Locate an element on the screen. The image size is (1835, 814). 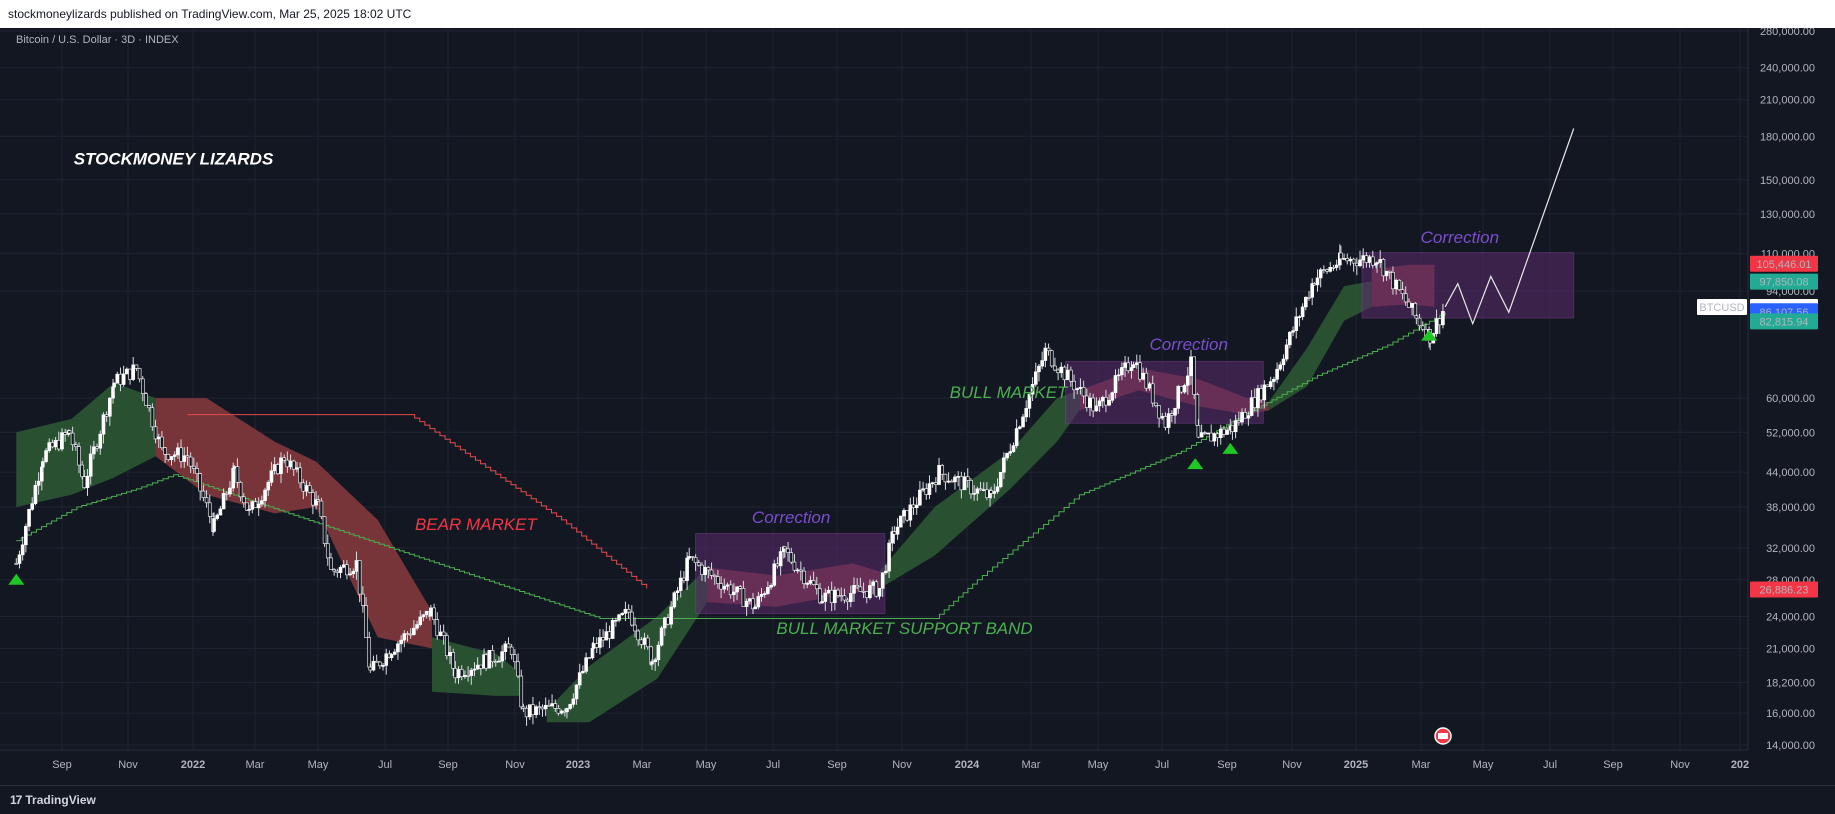
tradingview-logo: 17 TradingView is located at coordinates (53, 800).